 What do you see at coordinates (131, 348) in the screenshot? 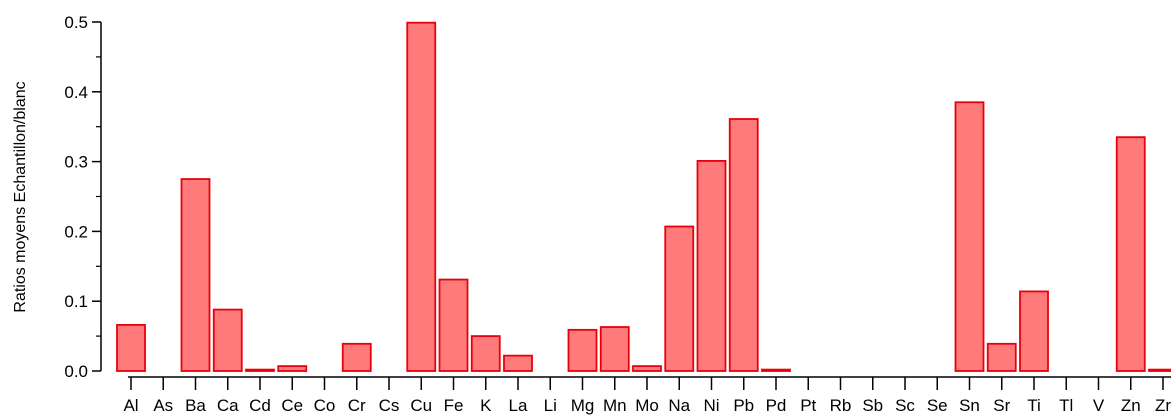
I see `bar-al` at bounding box center [131, 348].